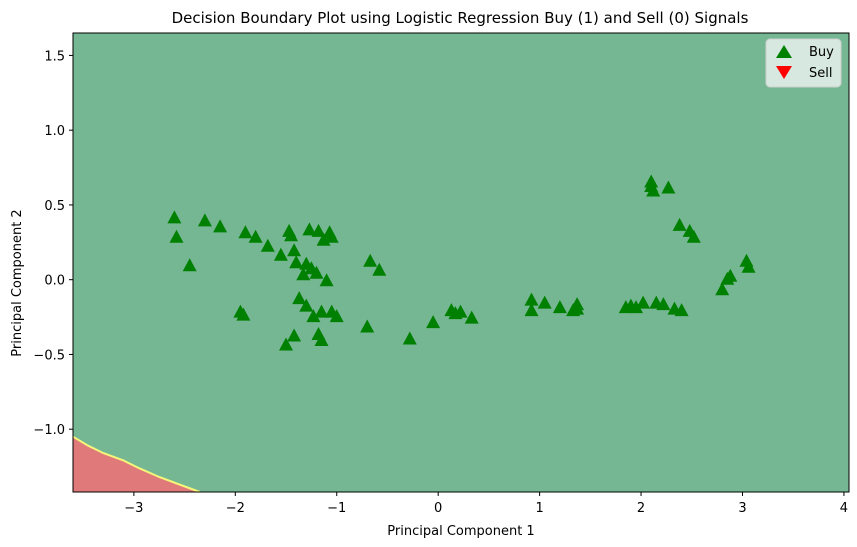 The height and width of the screenshot is (547, 857). I want to click on y-tick-label: 0.5, so click(54, 206).